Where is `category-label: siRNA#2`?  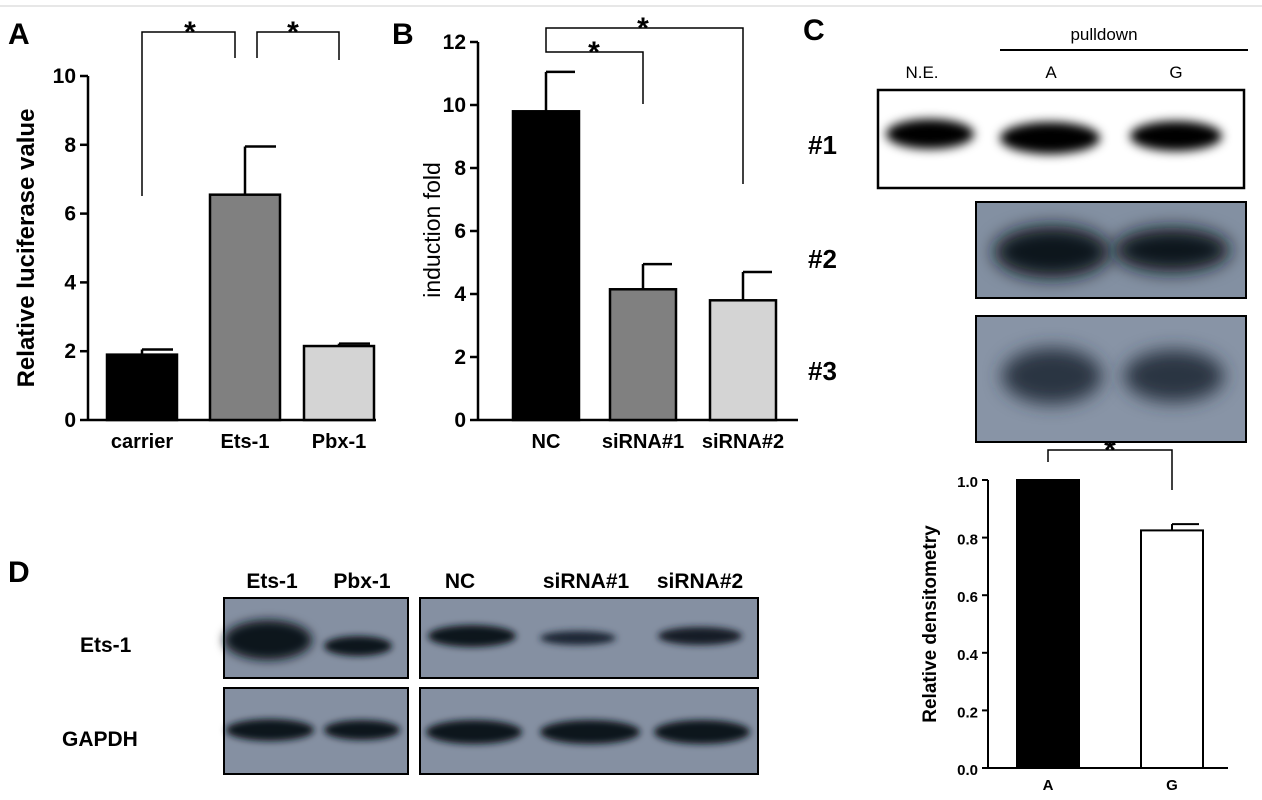 category-label: siRNA#2 is located at coordinates (743, 442).